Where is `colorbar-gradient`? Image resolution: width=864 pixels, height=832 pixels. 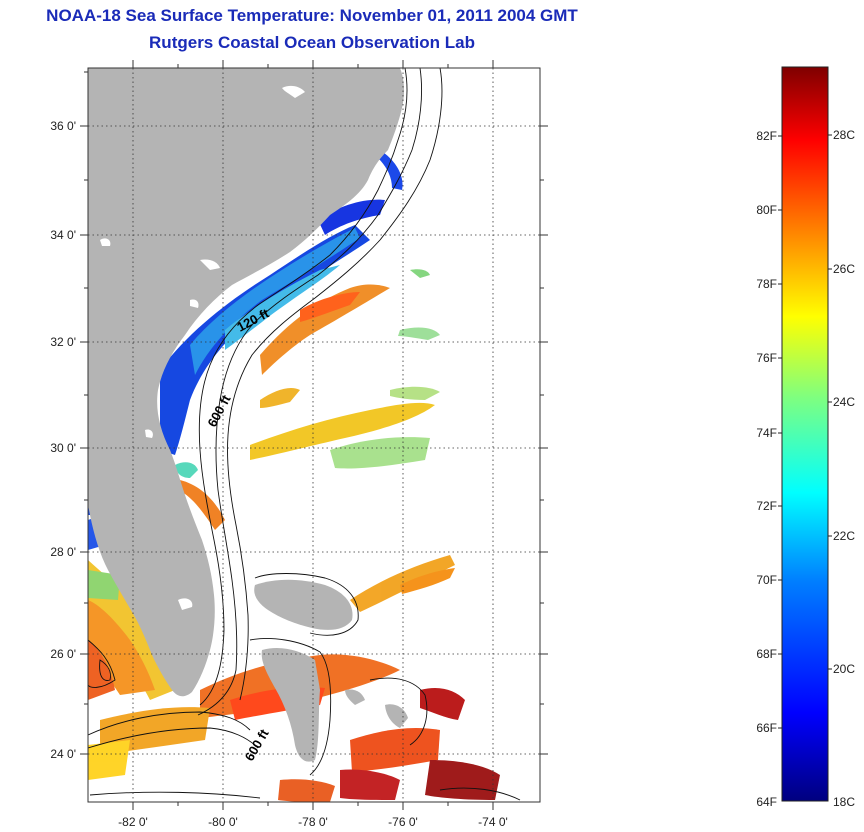 colorbar-gradient is located at coordinates (805, 434).